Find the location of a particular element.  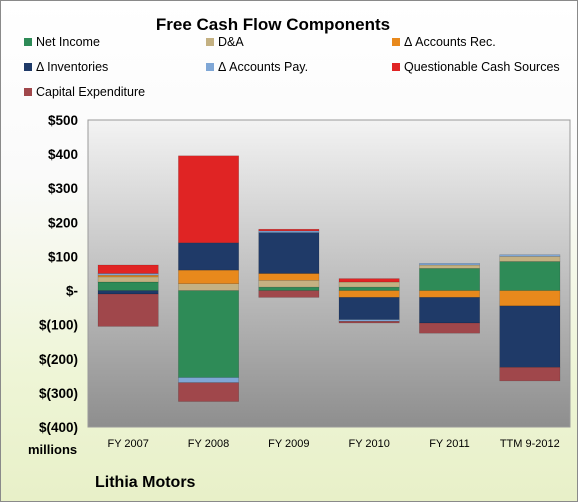

company-name: Lithia Motors is located at coordinates (145, 482).